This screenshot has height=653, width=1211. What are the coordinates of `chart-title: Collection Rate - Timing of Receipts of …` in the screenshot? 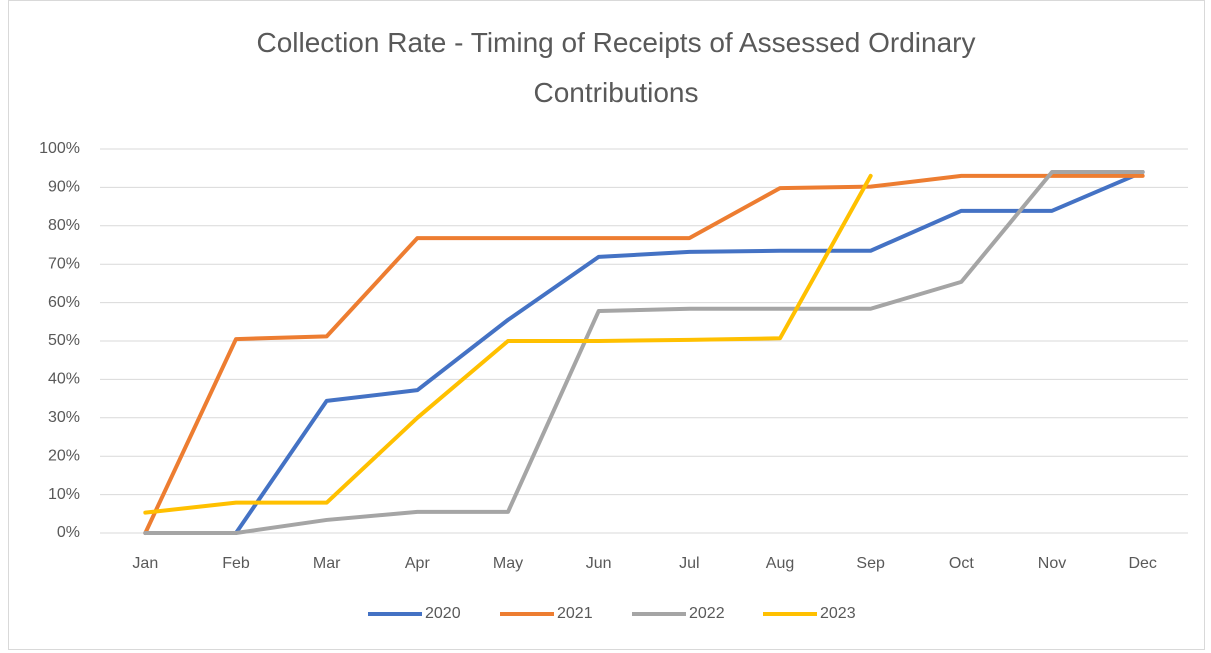 It's located at (616, 67).